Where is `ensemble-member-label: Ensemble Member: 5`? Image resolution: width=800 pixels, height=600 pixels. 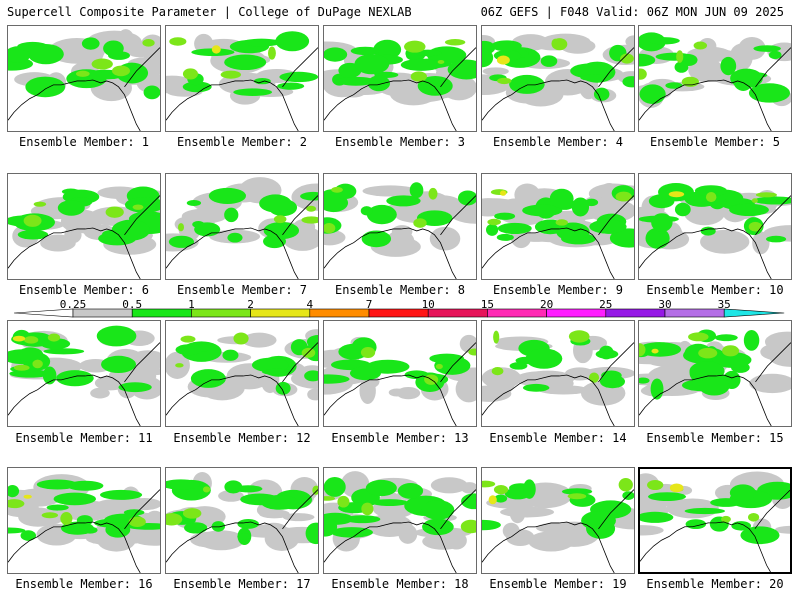 ensemble-member-label: Ensemble Member: 5 is located at coordinates (715, 142).